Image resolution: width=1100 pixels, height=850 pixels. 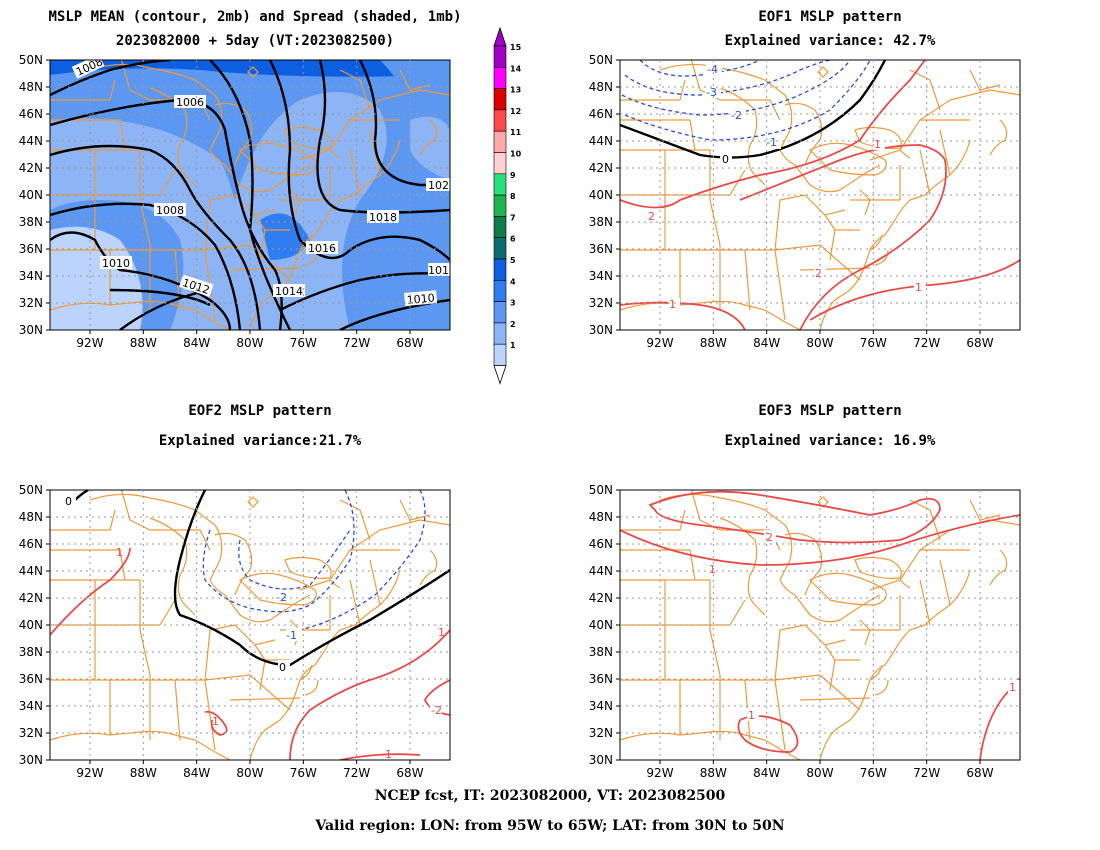 What do you see at coordinates (516, 154) in the screenshot?
I see `colorbar-label: 10` at bounding box center [516, 154].